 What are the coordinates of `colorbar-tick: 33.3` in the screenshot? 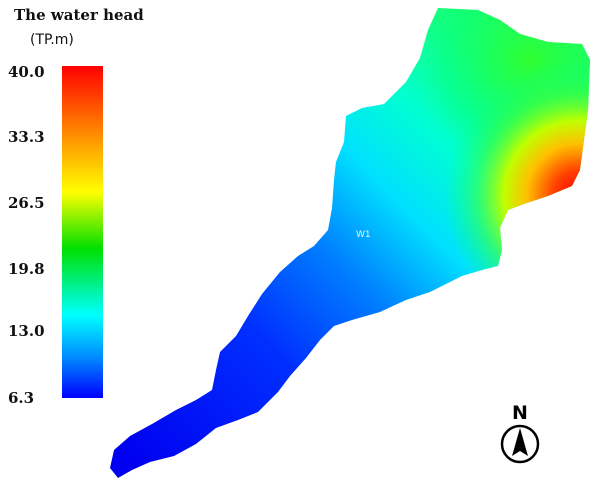 It's located at (26, 137).